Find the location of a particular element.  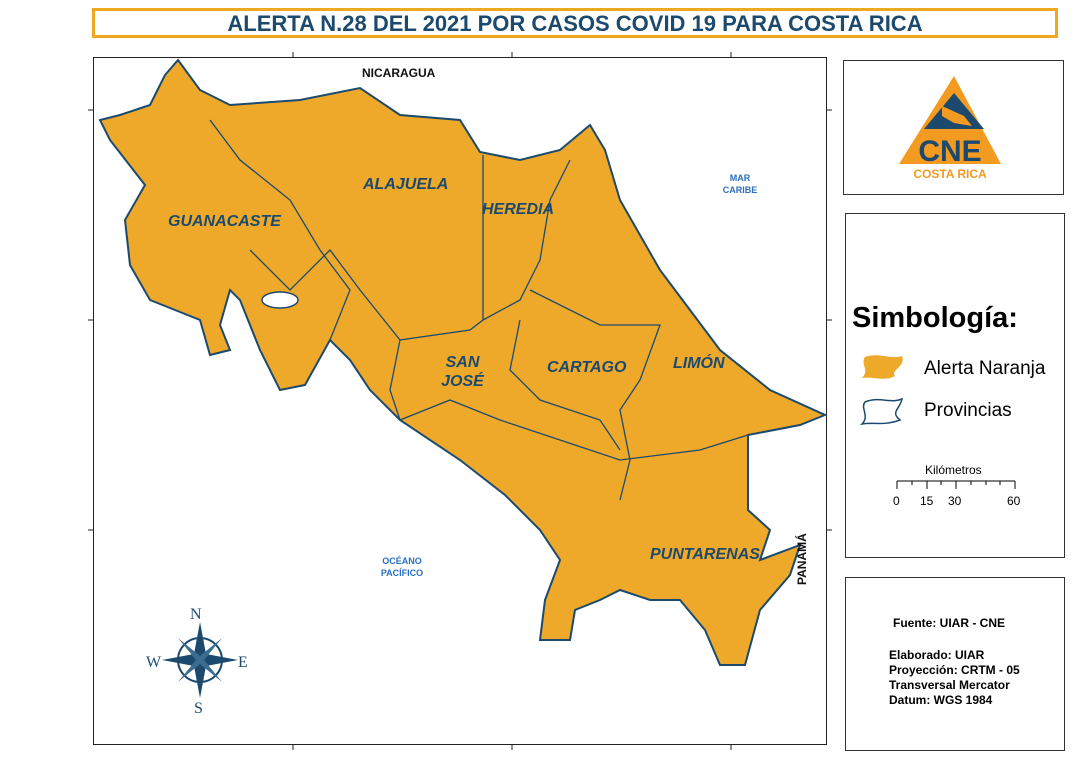

info-line: Transversal Mercator is located at coordinates (949, 685).